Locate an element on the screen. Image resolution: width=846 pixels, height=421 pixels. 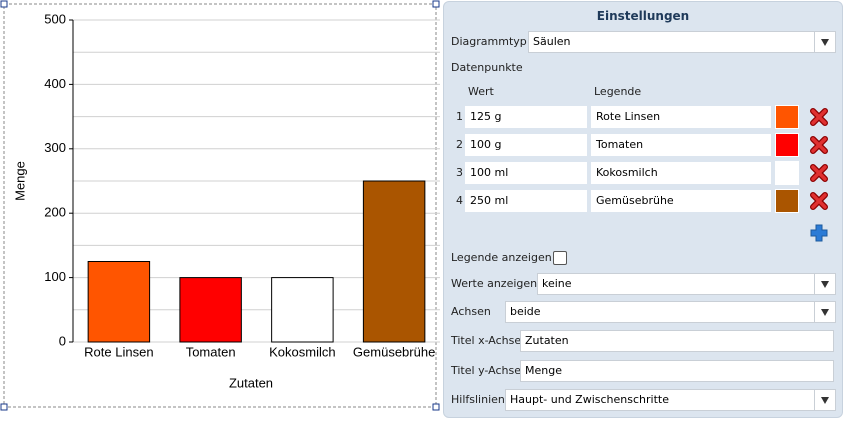
value-input: 100 ml is located at coordinates (526, 173).